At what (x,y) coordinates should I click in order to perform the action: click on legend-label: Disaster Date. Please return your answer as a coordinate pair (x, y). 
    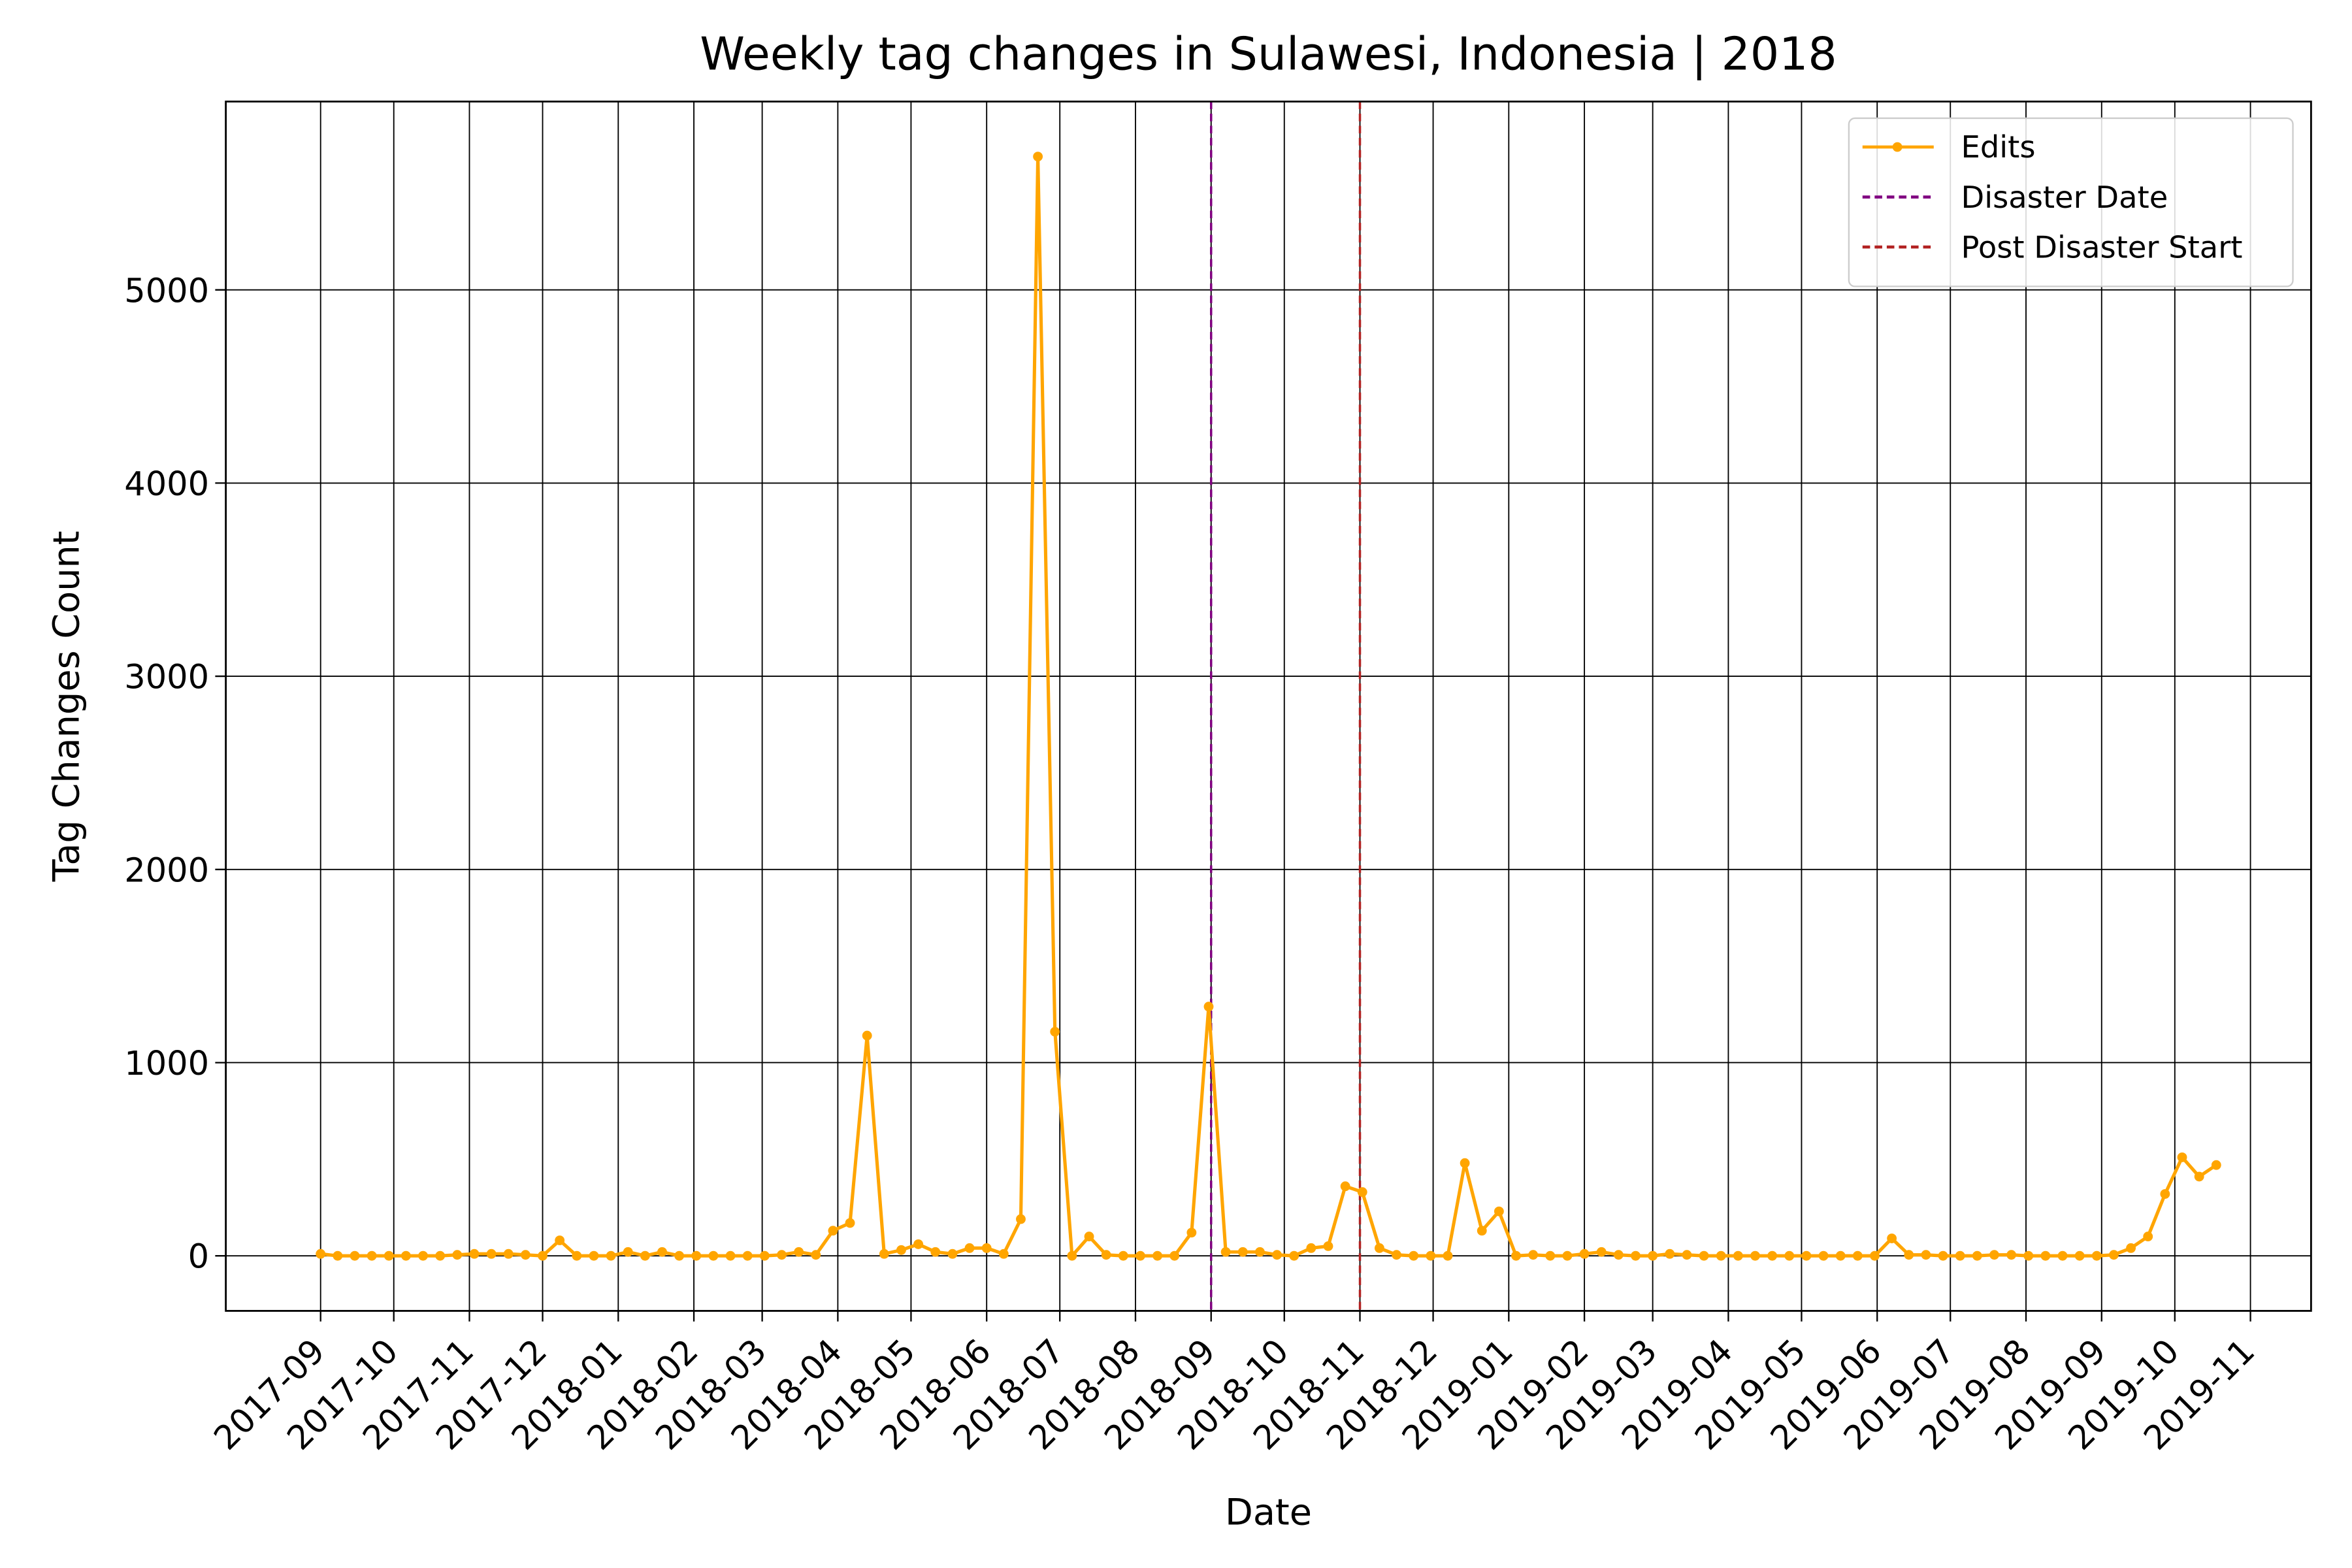
    Looking at the image, I should click on (2064, 197).